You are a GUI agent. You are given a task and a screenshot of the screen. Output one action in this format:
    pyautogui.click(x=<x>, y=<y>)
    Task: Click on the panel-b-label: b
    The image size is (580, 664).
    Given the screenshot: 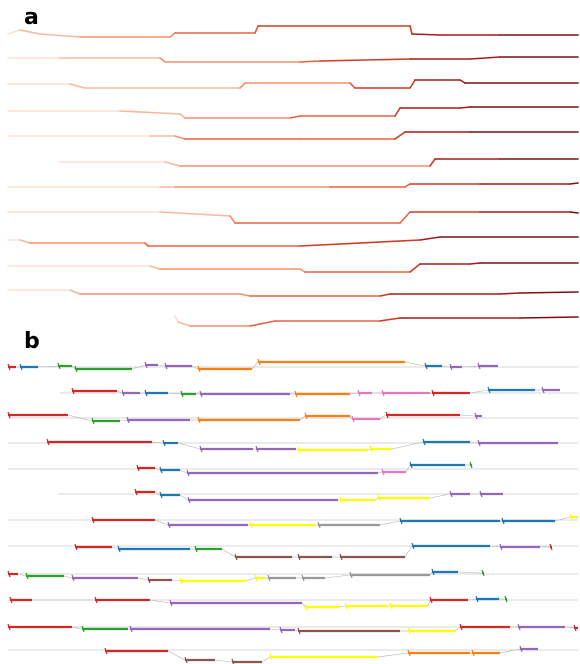 What is the action you would take?
    pyautogui.click(x=32, y=341)
    